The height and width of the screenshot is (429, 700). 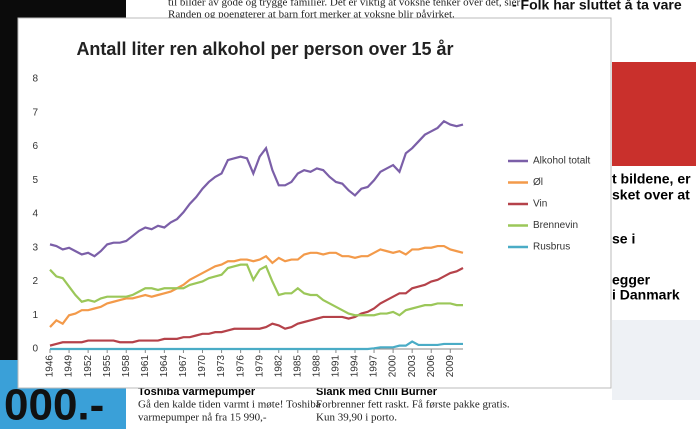 I want to click on x-tick-label: 1997, so click(x=374, y=366).